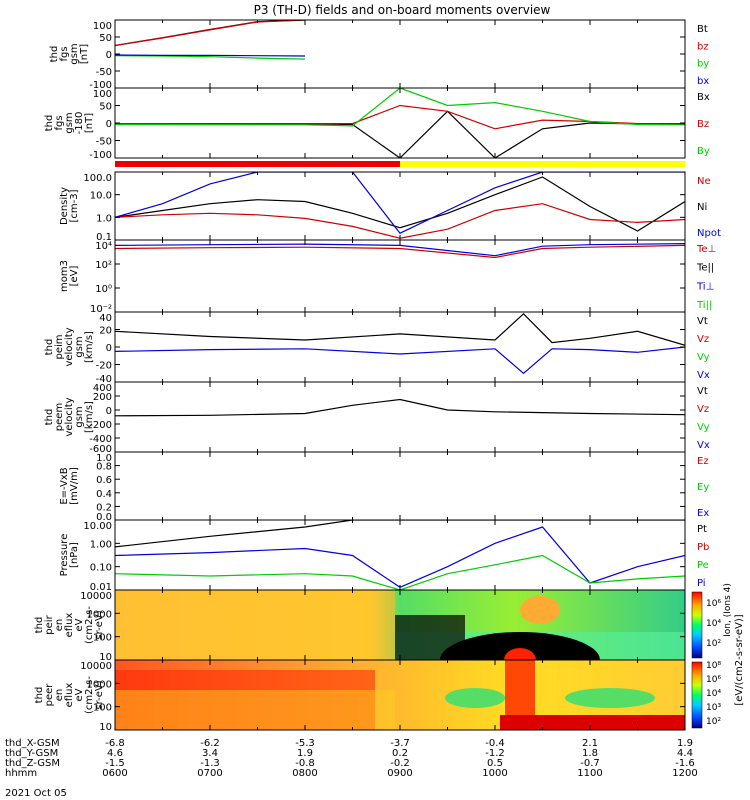 The width and height of the screenshot is (750, 800). What do you see at coordinates (105, 107) in the screenshot?
I see `tick-label-fgs_gse: 50` at bounding box center [105, 107].